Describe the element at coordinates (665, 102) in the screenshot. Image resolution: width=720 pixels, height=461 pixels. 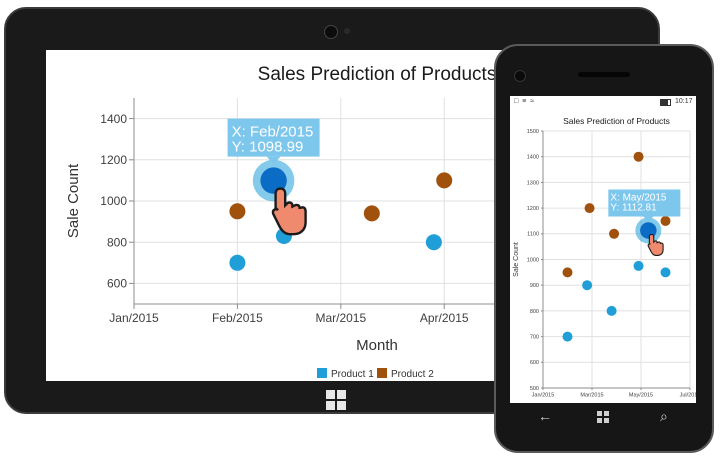
I see `battery-icon` at that location.